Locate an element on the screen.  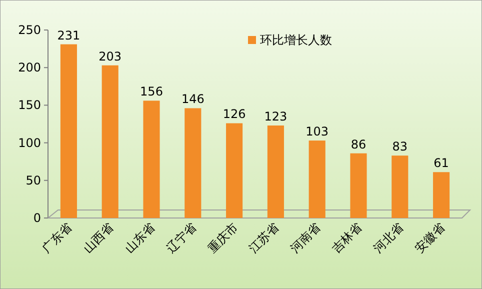
data-label: 203 is located at coordinates (110, 56).